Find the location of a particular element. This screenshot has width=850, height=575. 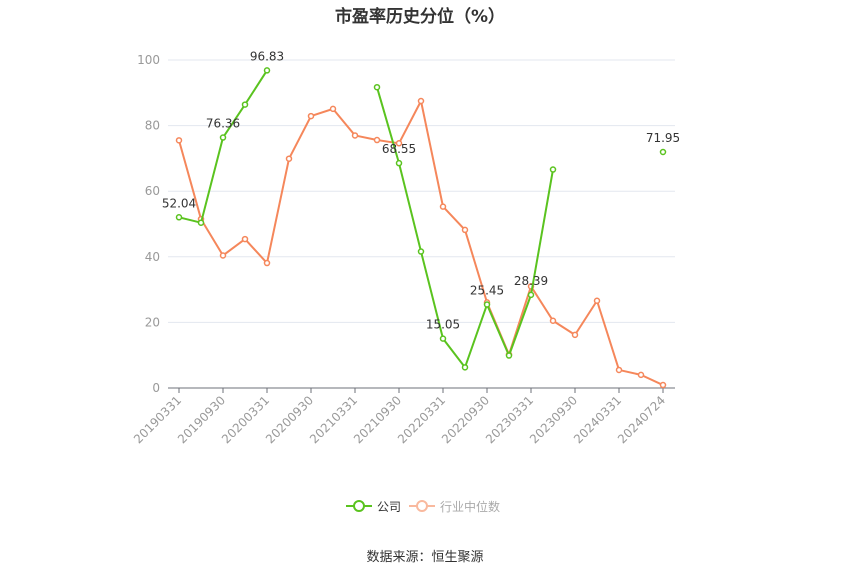

legend-label-company: 公司 is located at coordinates (389, 506).